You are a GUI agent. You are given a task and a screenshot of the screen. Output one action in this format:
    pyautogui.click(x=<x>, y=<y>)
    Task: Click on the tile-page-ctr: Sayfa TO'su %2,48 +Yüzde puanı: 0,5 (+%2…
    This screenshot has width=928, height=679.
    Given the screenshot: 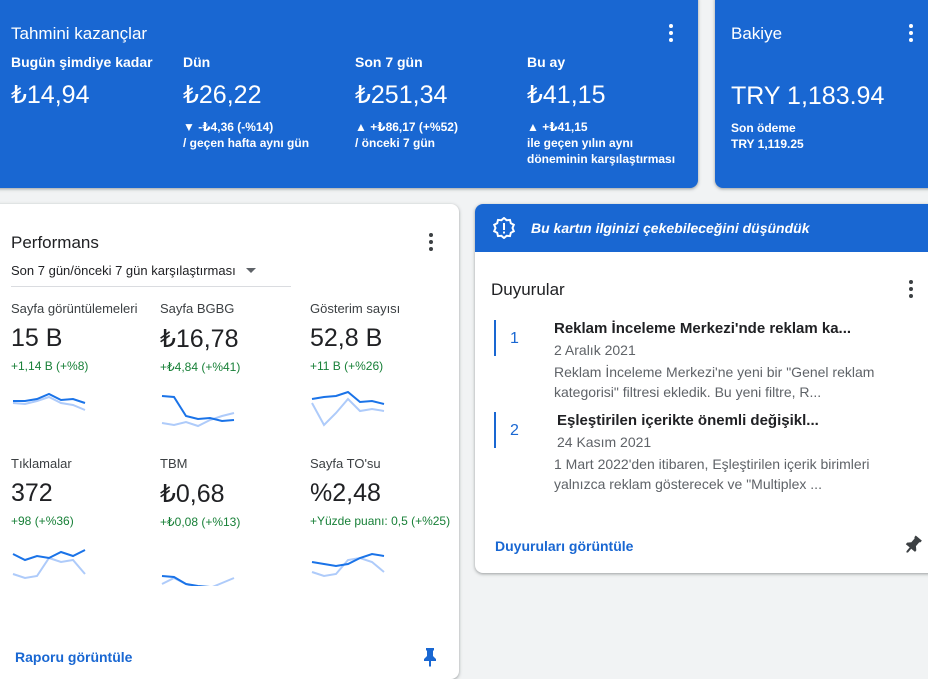 What is the action you would take?
    pyautogui.click(x=380, y=521)
    